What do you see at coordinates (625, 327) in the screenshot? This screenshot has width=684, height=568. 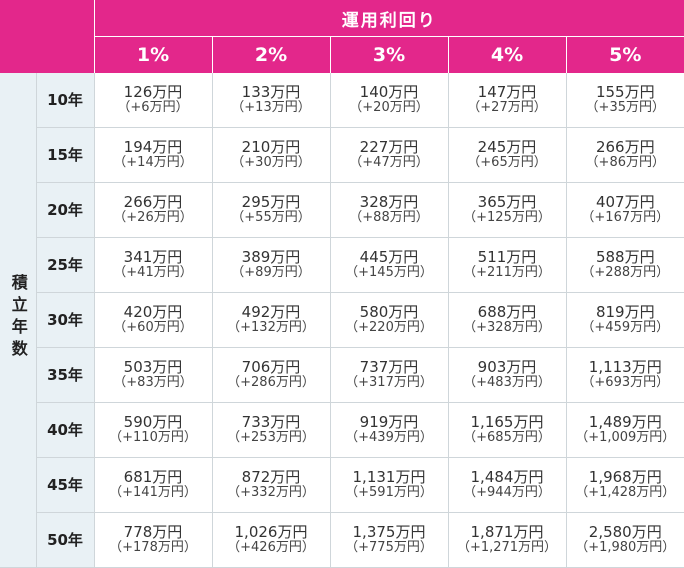 I see `gain-value: （+459万円）` at bounding box center [625, 327].